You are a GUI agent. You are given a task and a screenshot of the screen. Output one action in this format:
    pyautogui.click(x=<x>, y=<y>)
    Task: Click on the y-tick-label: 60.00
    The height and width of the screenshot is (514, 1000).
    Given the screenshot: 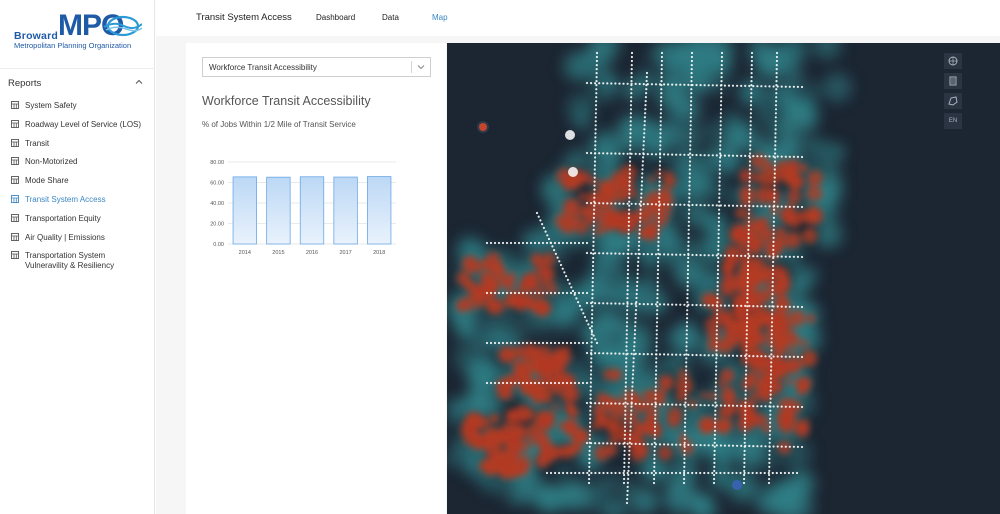 What is the action you would take?
    pyautogui.click(x=217, y=184)
    